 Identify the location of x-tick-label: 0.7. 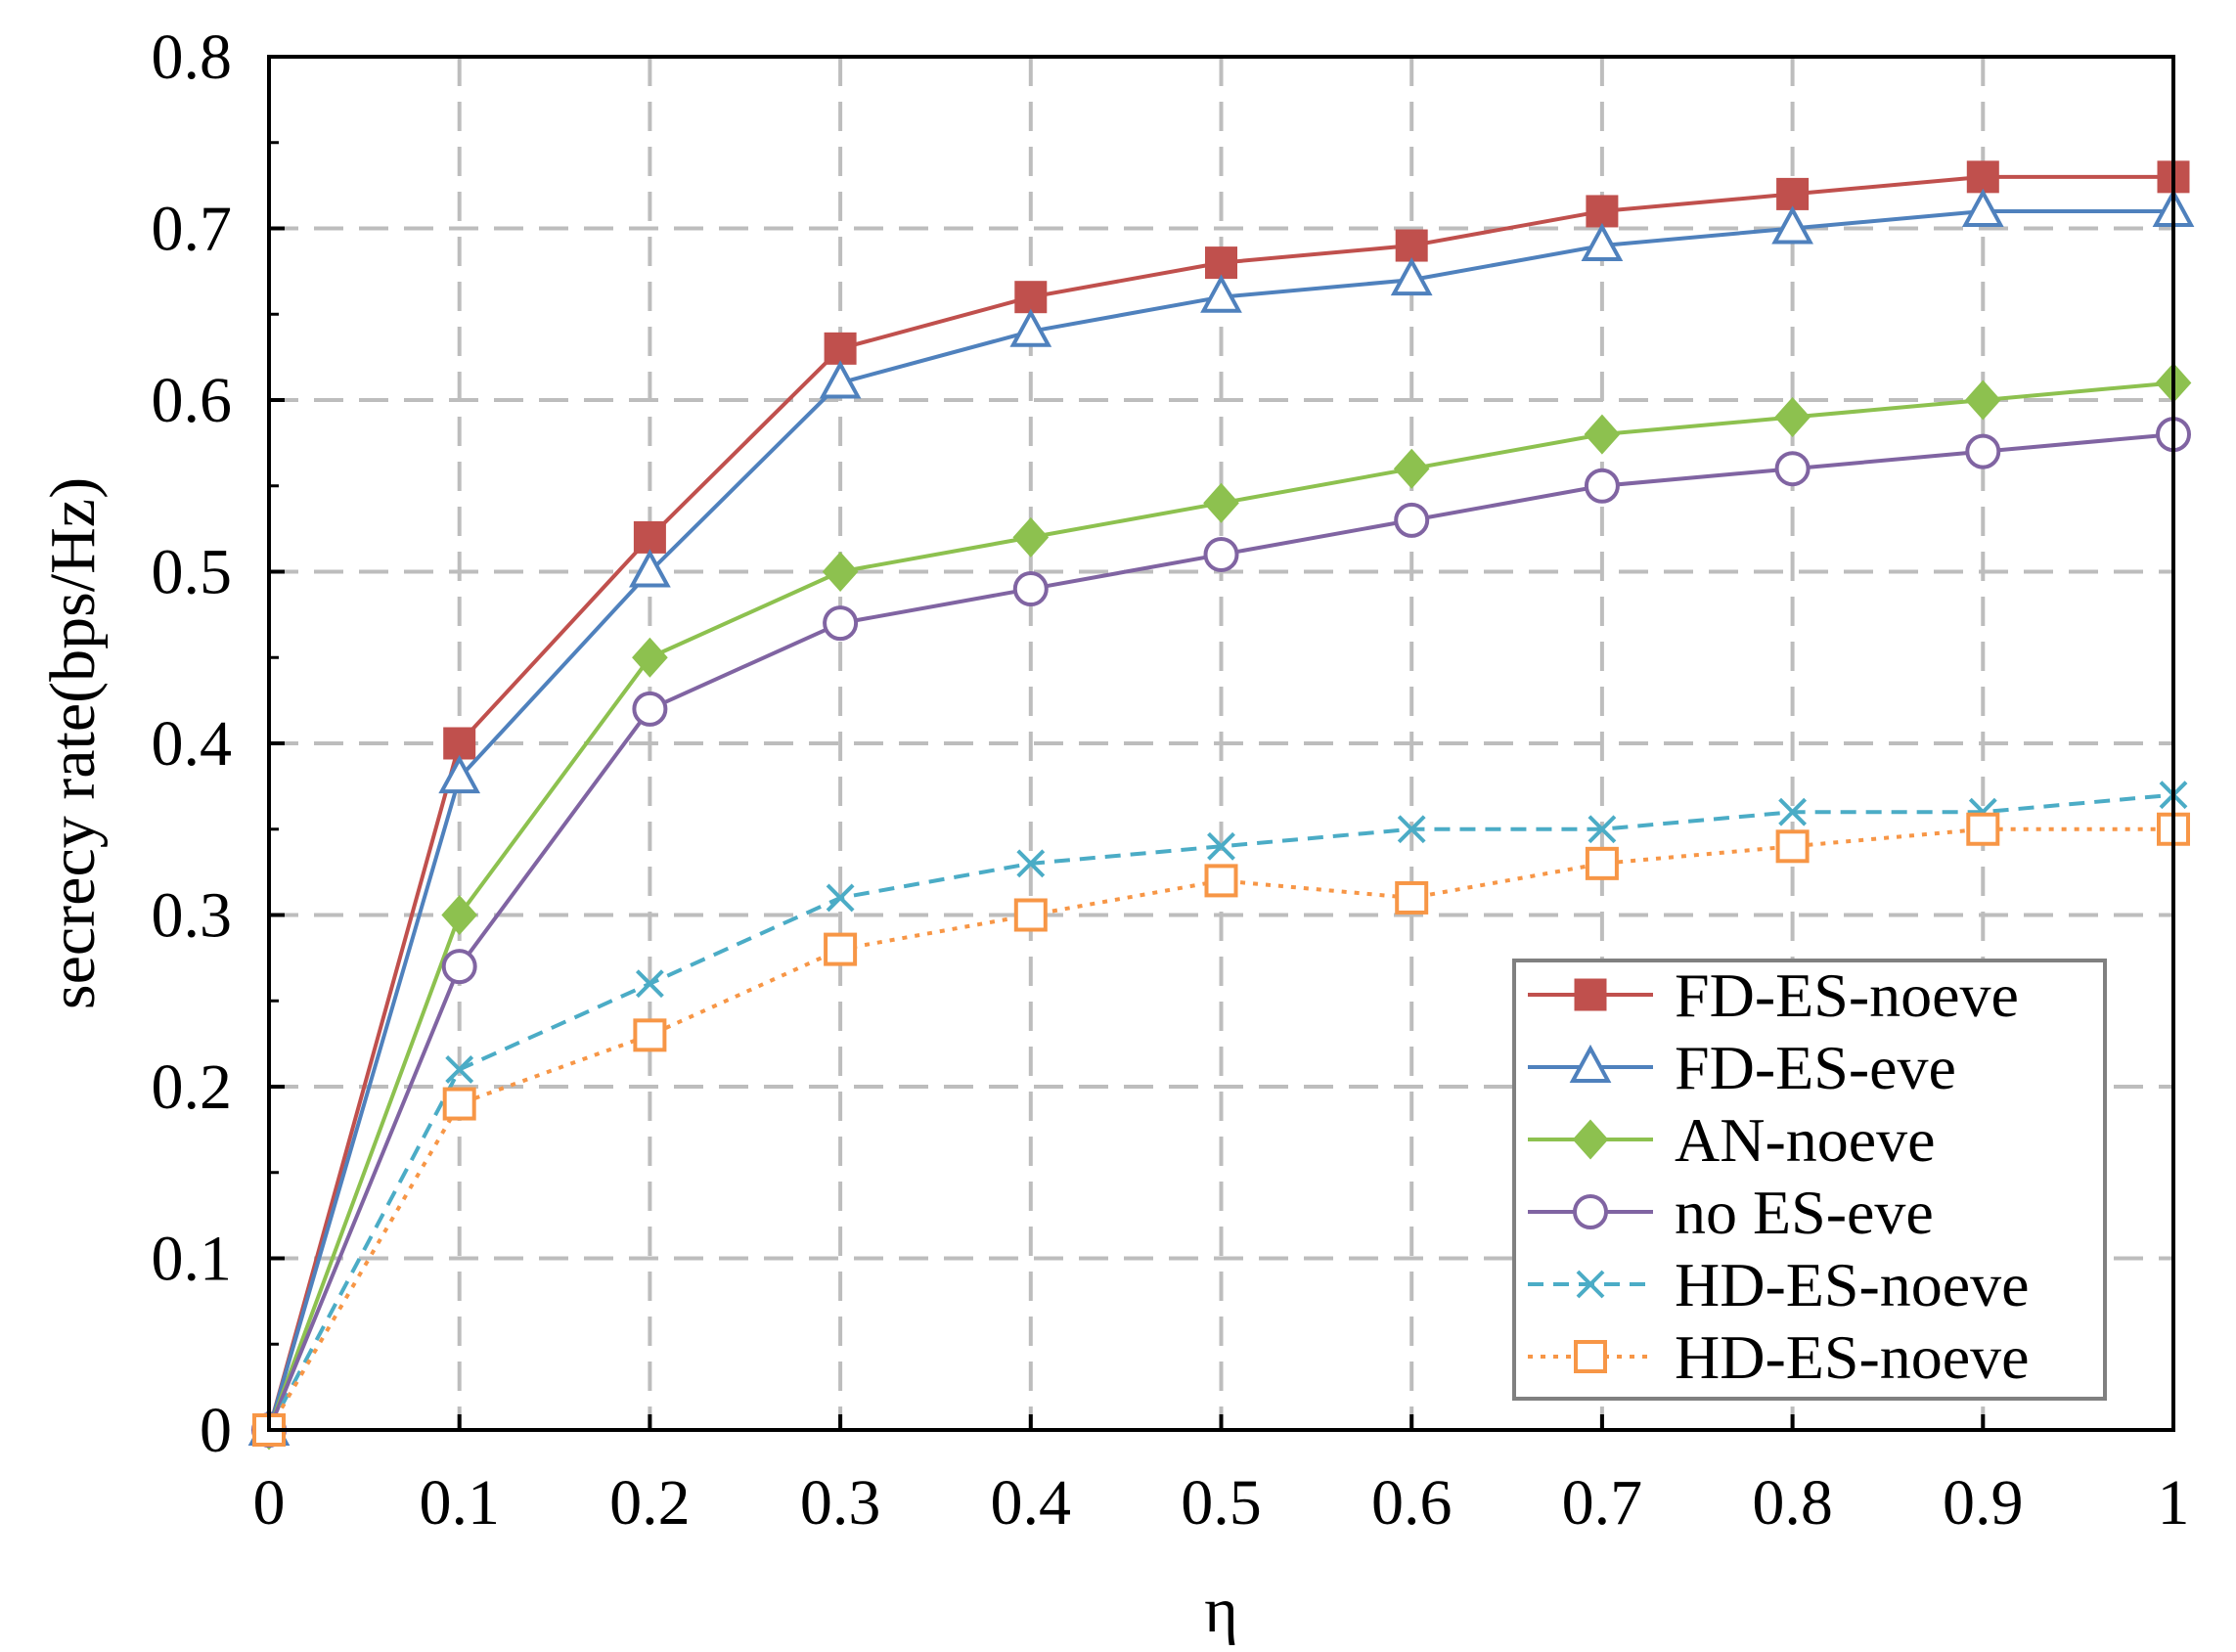
(1602, 1503).